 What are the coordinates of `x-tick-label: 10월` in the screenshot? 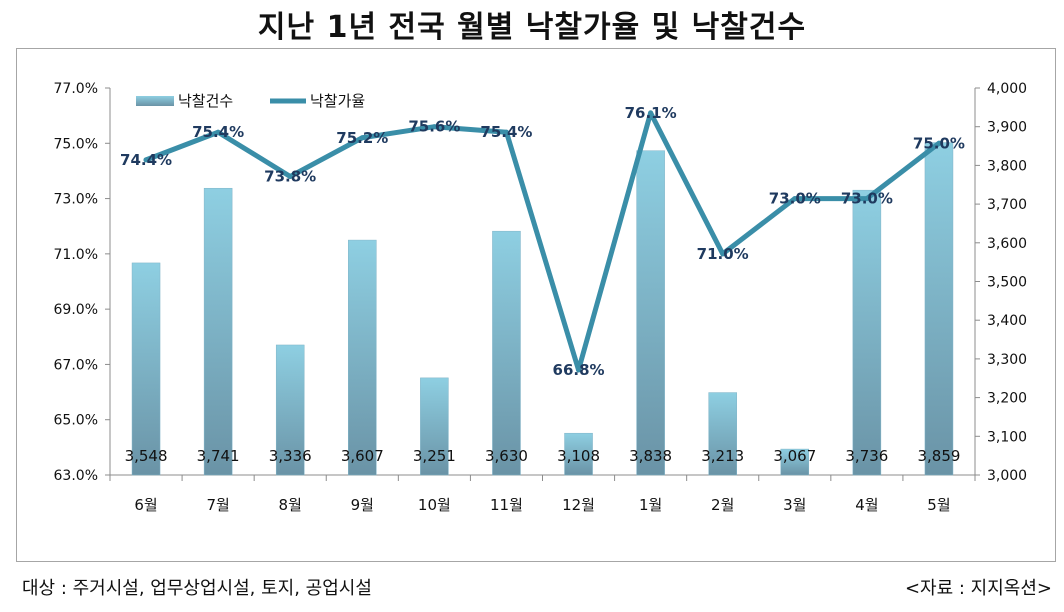 It's located at (434, 505).